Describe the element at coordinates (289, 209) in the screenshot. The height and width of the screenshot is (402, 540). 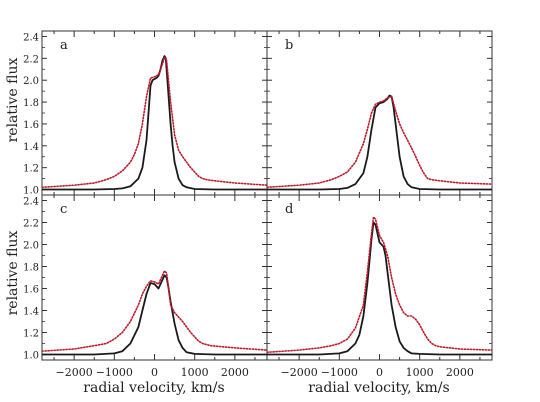
I see `panel-letter: d` at that location.